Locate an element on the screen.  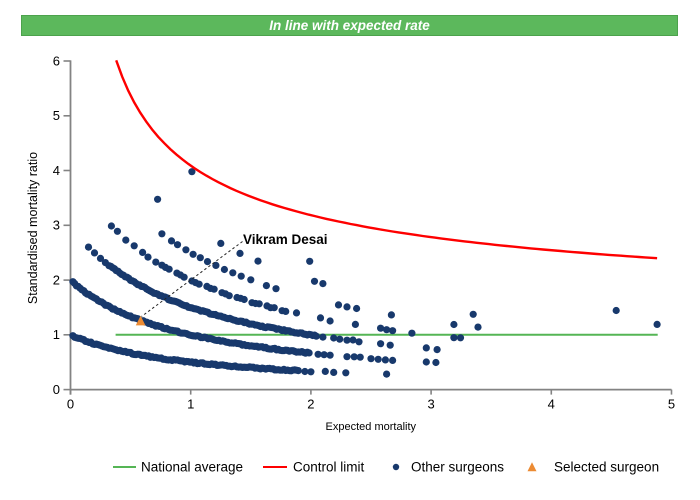
svg-text: National average is located at coordinates (192, 467).